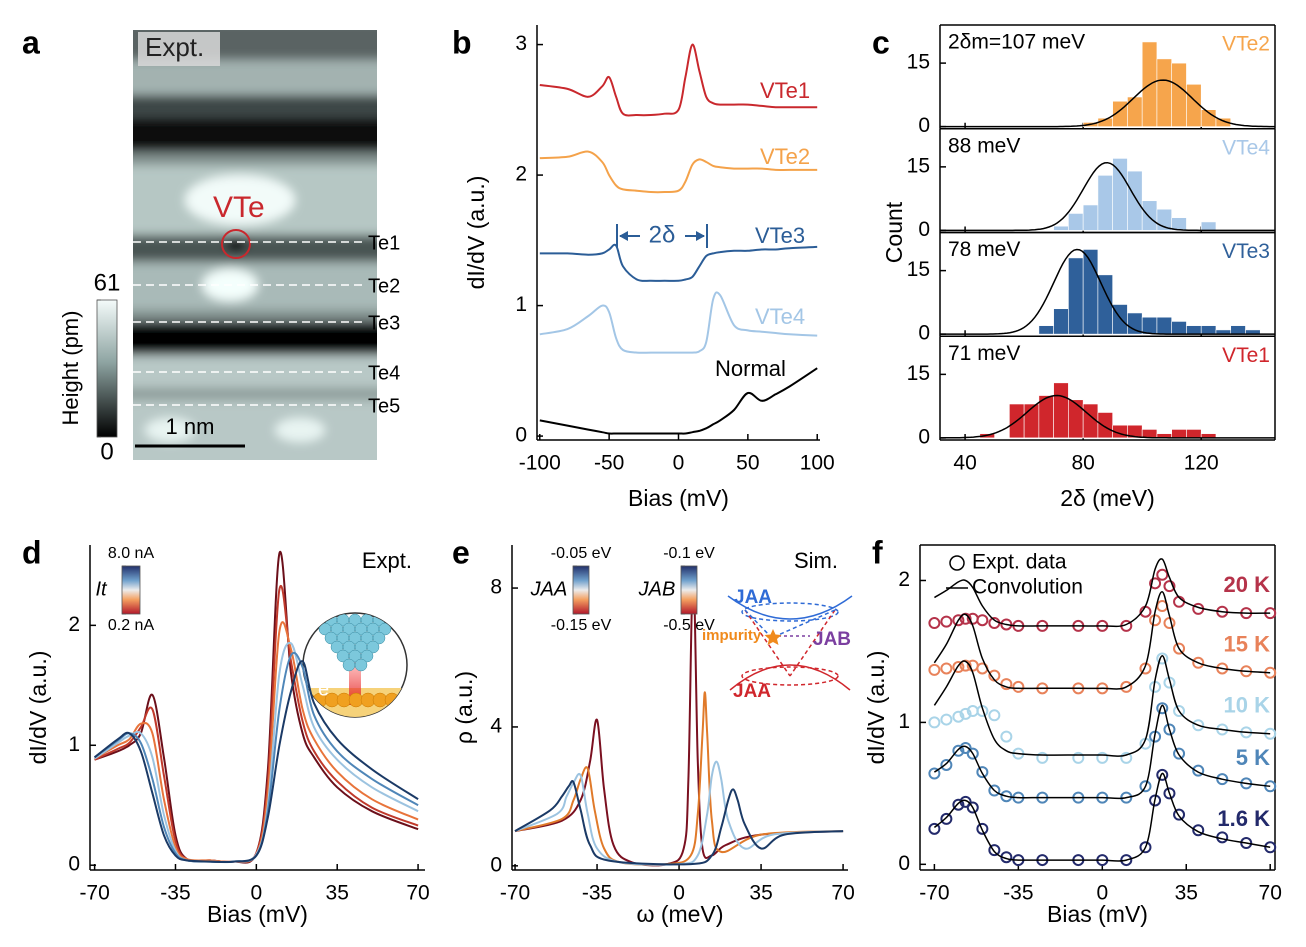  Describe the element at coordinates (107, 282) in the screenshot. I see `colorbar-tick-label: 61` at that location.